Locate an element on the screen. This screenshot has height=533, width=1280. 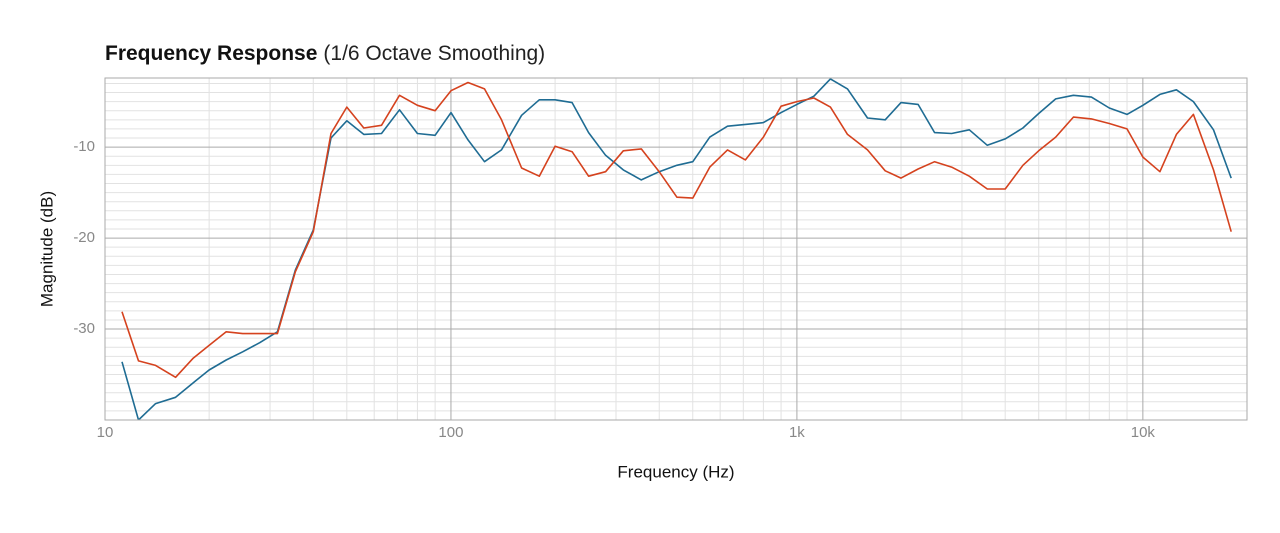
chart-title: Frequency Response (1/6 Octave Smoothing) is located at coordinates (325, 53).